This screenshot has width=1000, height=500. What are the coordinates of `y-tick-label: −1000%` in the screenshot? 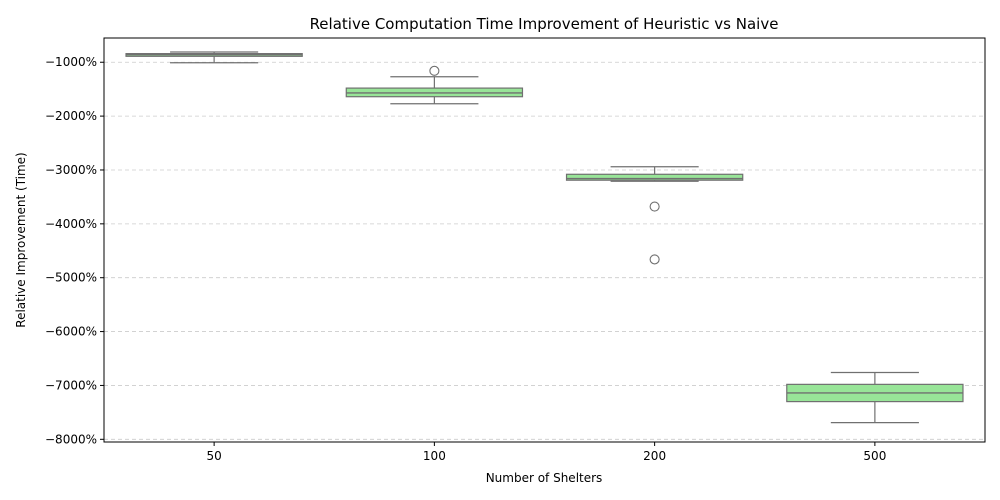 It's located at (71, 62).